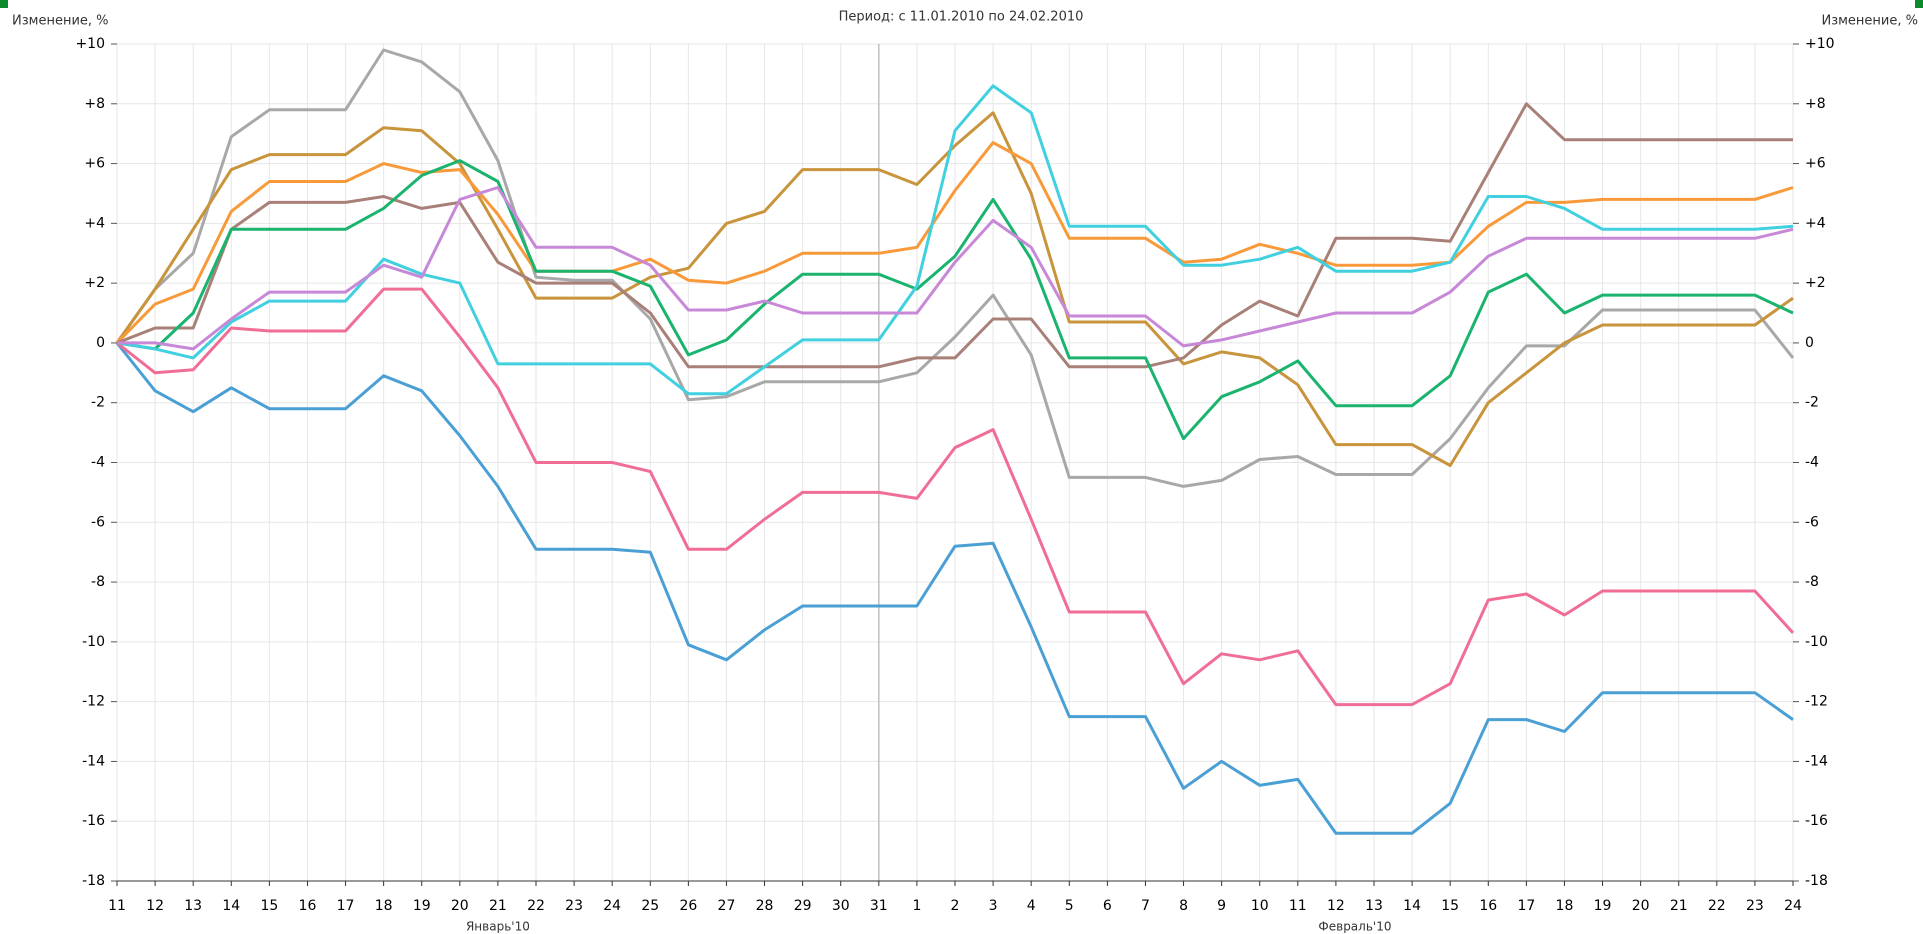 The image size is (1923, 934). I want to click on x-tick-label: 27, so click(727, 906).